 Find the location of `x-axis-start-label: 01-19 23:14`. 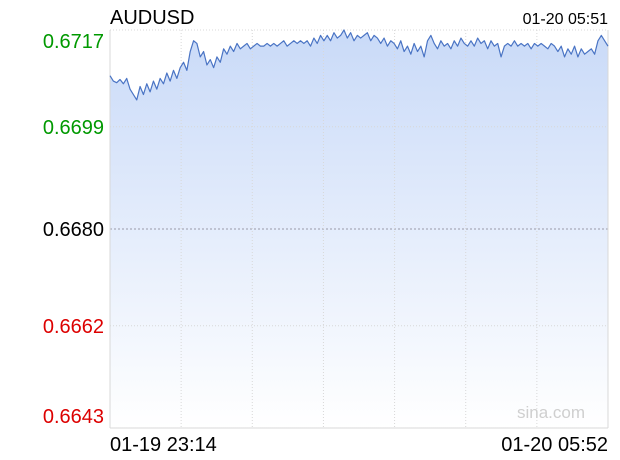

x-axis-start-label: 01-19 23:14 is located at coordinates (163, 445).